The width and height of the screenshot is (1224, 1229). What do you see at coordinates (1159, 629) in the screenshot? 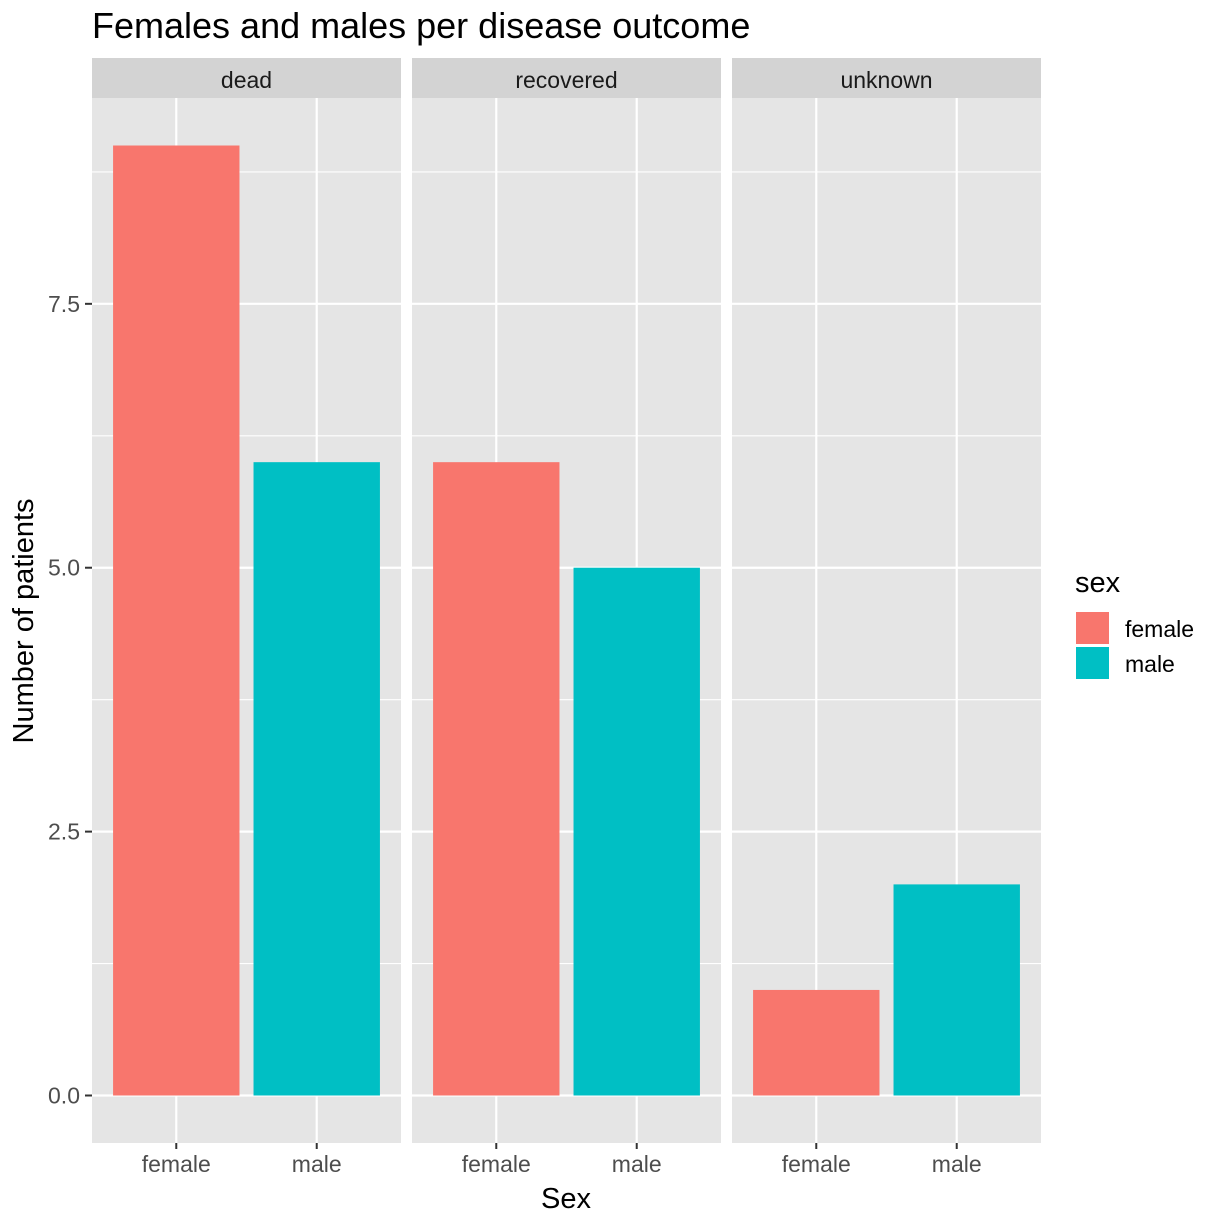
I see `legend-label-female: female` at bounding box center [1159, 629].